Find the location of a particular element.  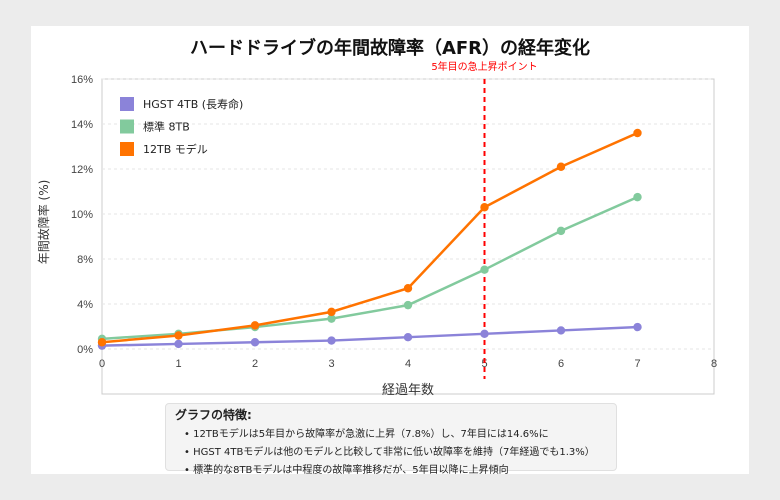

y-tick-label: 14% is located at coordinates (82, 125).